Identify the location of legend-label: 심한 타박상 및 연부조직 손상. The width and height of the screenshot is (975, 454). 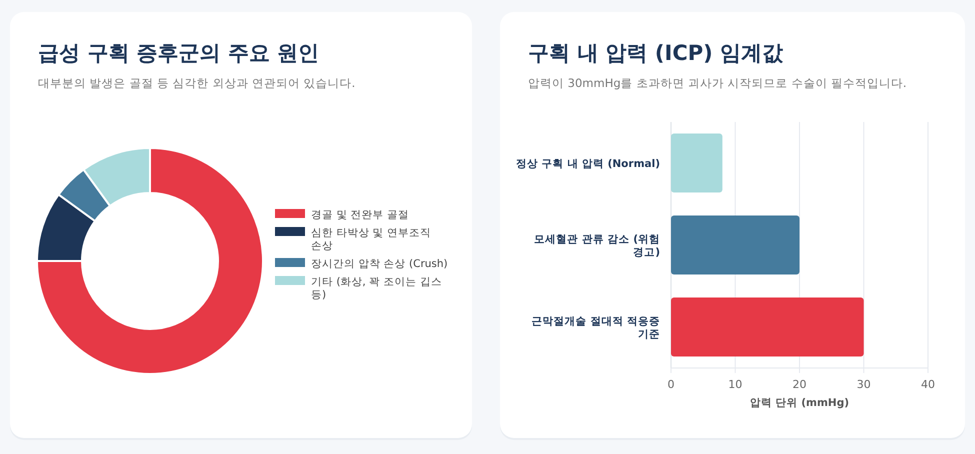
(371, 239).